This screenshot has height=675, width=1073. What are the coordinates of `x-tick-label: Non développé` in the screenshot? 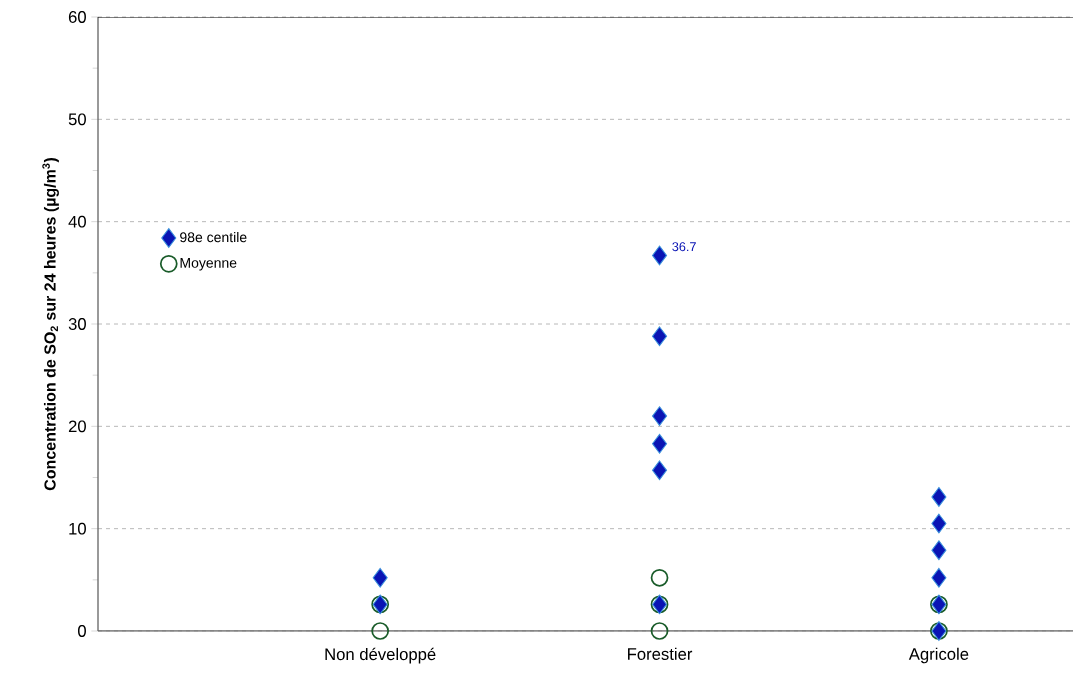 It's located at (380, 655).